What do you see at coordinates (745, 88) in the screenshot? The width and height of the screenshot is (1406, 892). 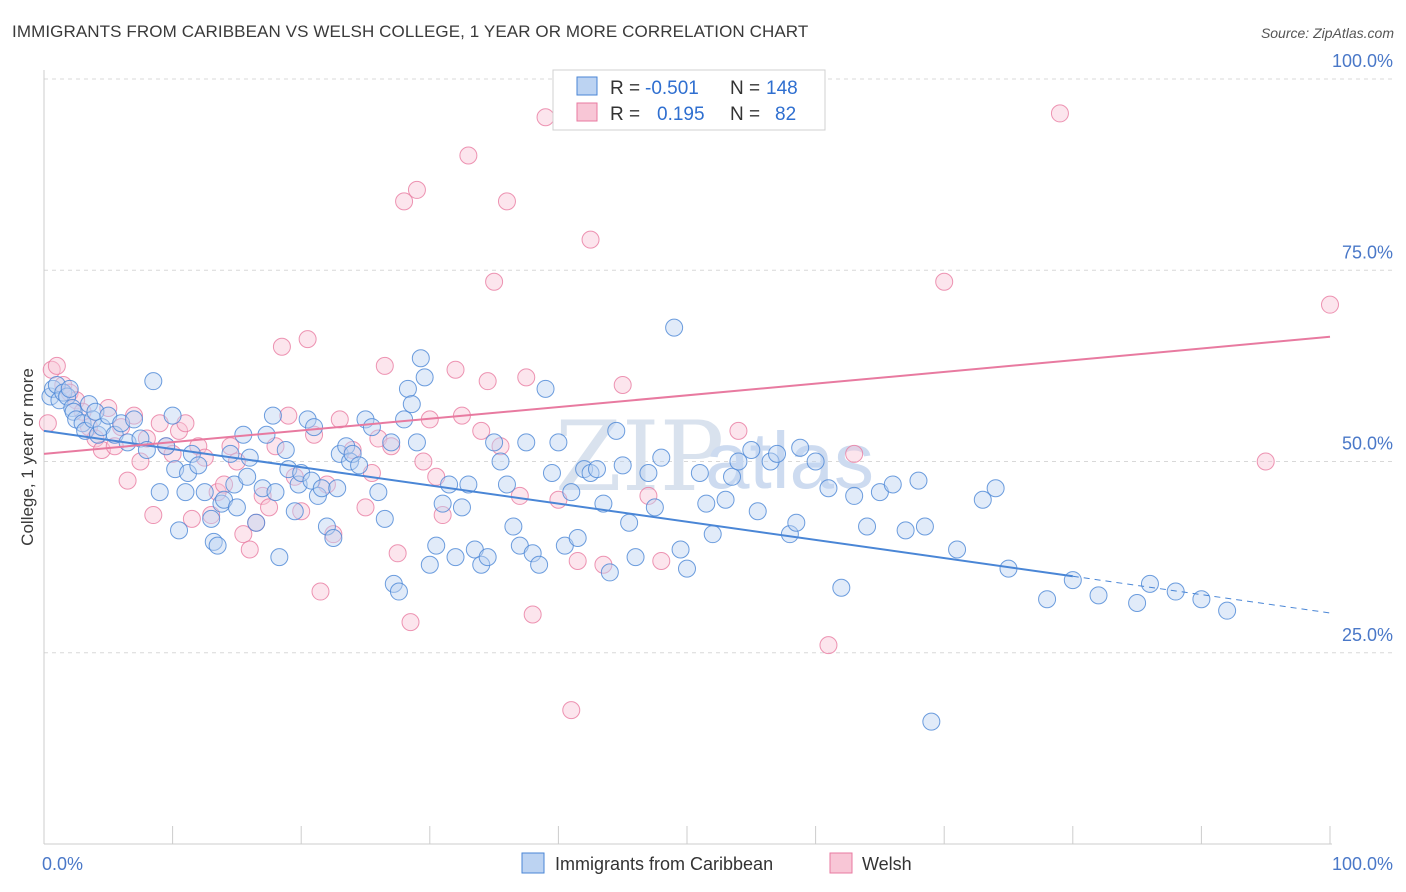 I see `stats-n-label-1: N =` at bounding box center [745, 88].